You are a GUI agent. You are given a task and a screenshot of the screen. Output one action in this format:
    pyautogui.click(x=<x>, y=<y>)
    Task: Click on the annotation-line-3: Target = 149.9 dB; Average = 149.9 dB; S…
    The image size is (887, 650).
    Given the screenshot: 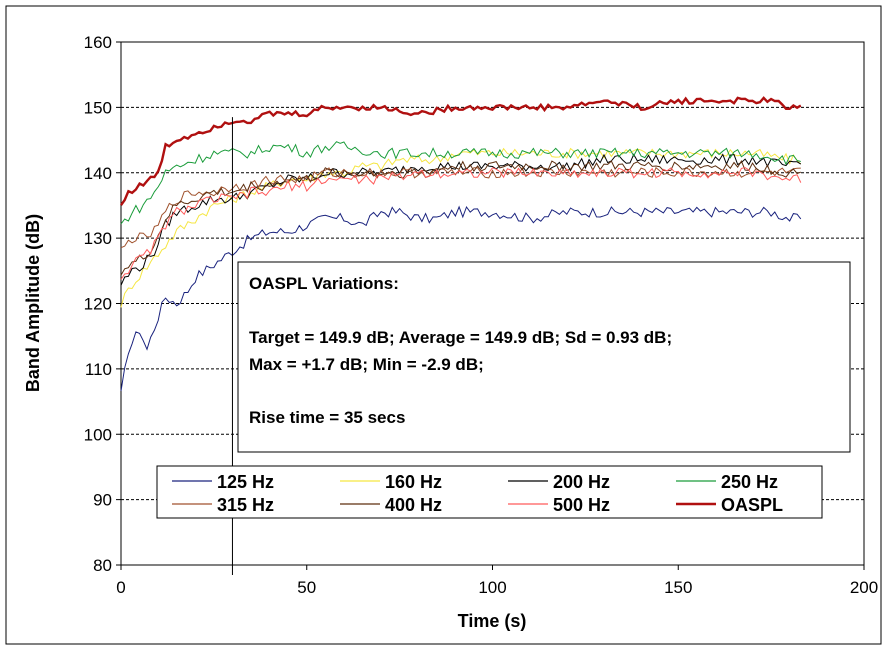 What is the action you would take?
    pyautogui.click(x=460, y=337)
    